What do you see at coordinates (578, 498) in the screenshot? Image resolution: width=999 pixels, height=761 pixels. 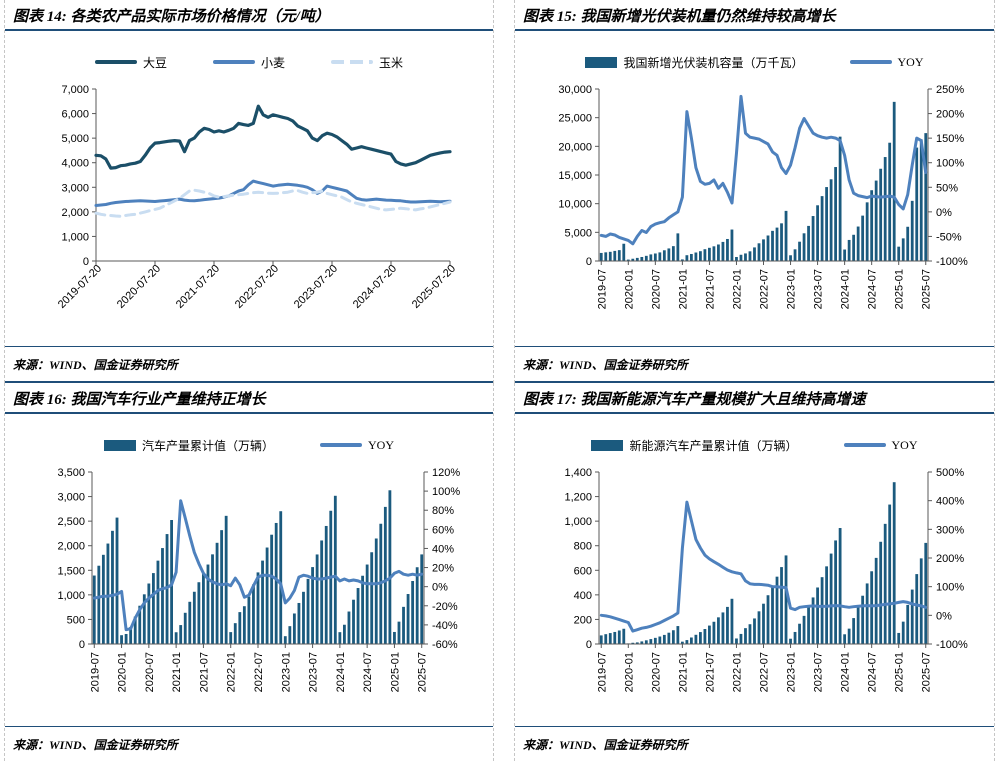 I see `y-axis-label: 1,200` at bounding box center [578, 498].